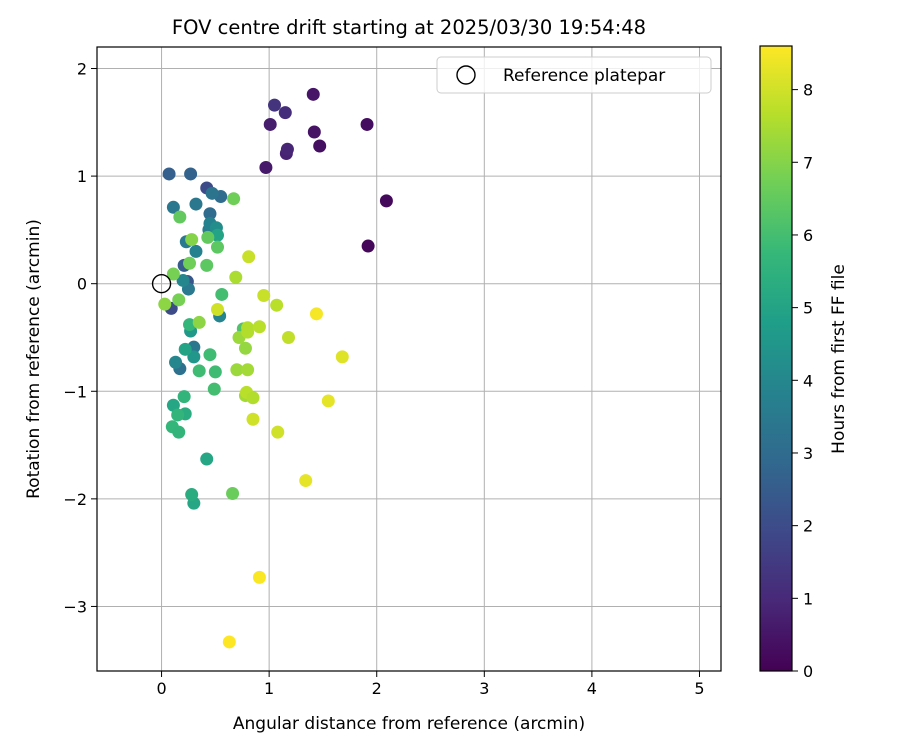 Image resolution: width=900 pixels, height=750 pixels. Describe the element at coordinates (75, 391) in the screenshot. I see `y-tick-label: −1` at that location.